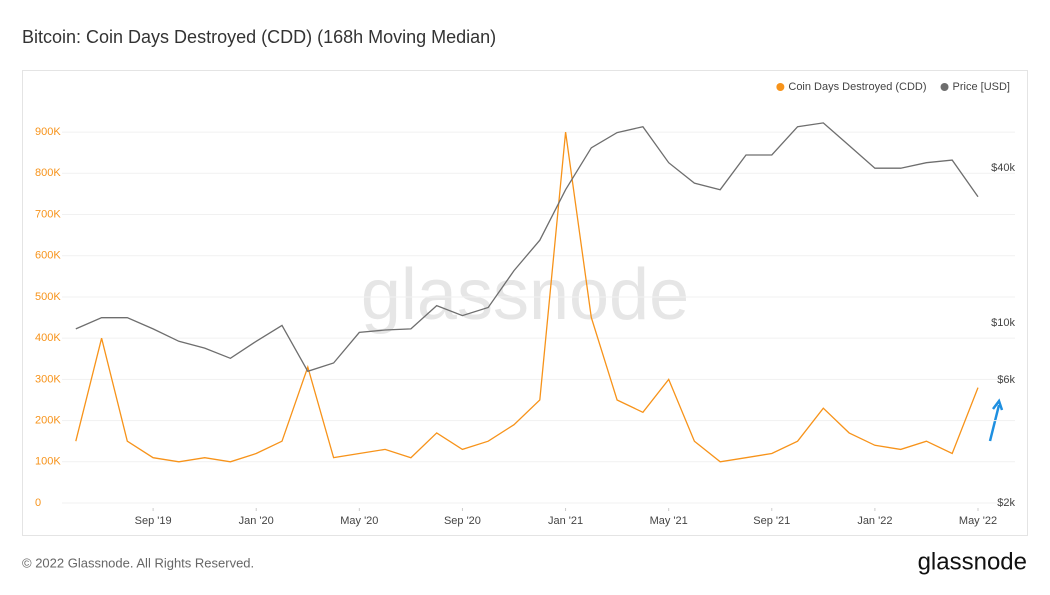 This screenshot has width=1050, height=595. I want to click on x-tick-label: Sep '21, so click(771, 521).